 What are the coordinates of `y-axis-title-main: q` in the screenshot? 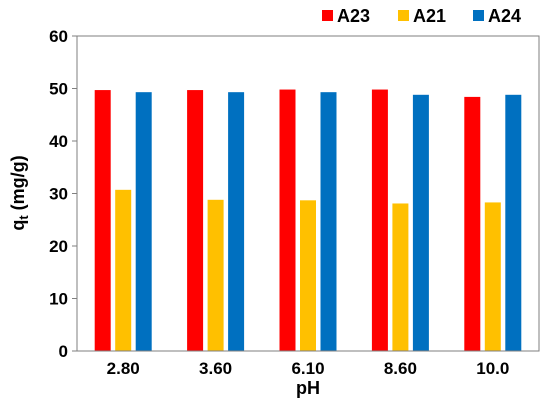 It's located at (18, 225).